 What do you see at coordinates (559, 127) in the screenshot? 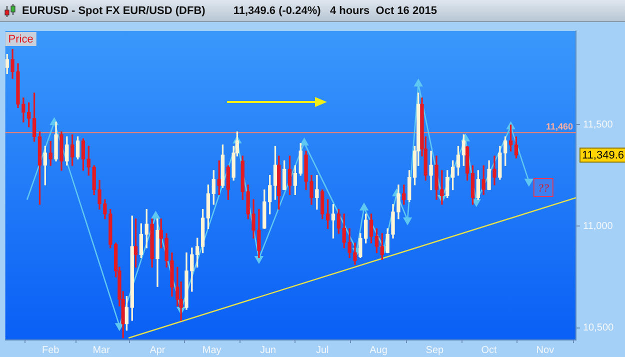
I see `ref-line-label: 11,460` at bounding box center [559, 127].